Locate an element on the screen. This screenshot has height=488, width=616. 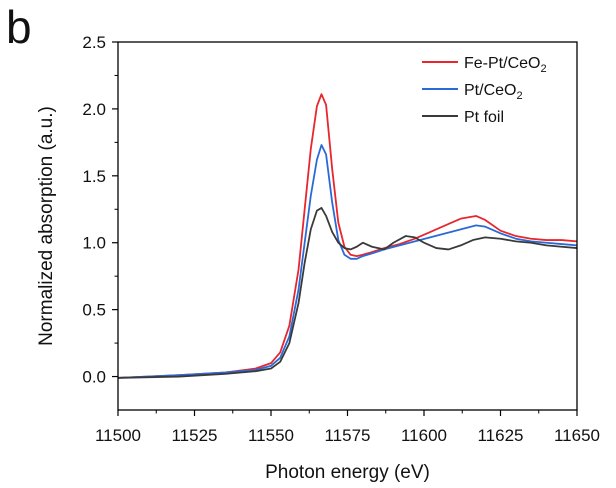
x-tick-label: 11525 is located at coordinates (194, 435).